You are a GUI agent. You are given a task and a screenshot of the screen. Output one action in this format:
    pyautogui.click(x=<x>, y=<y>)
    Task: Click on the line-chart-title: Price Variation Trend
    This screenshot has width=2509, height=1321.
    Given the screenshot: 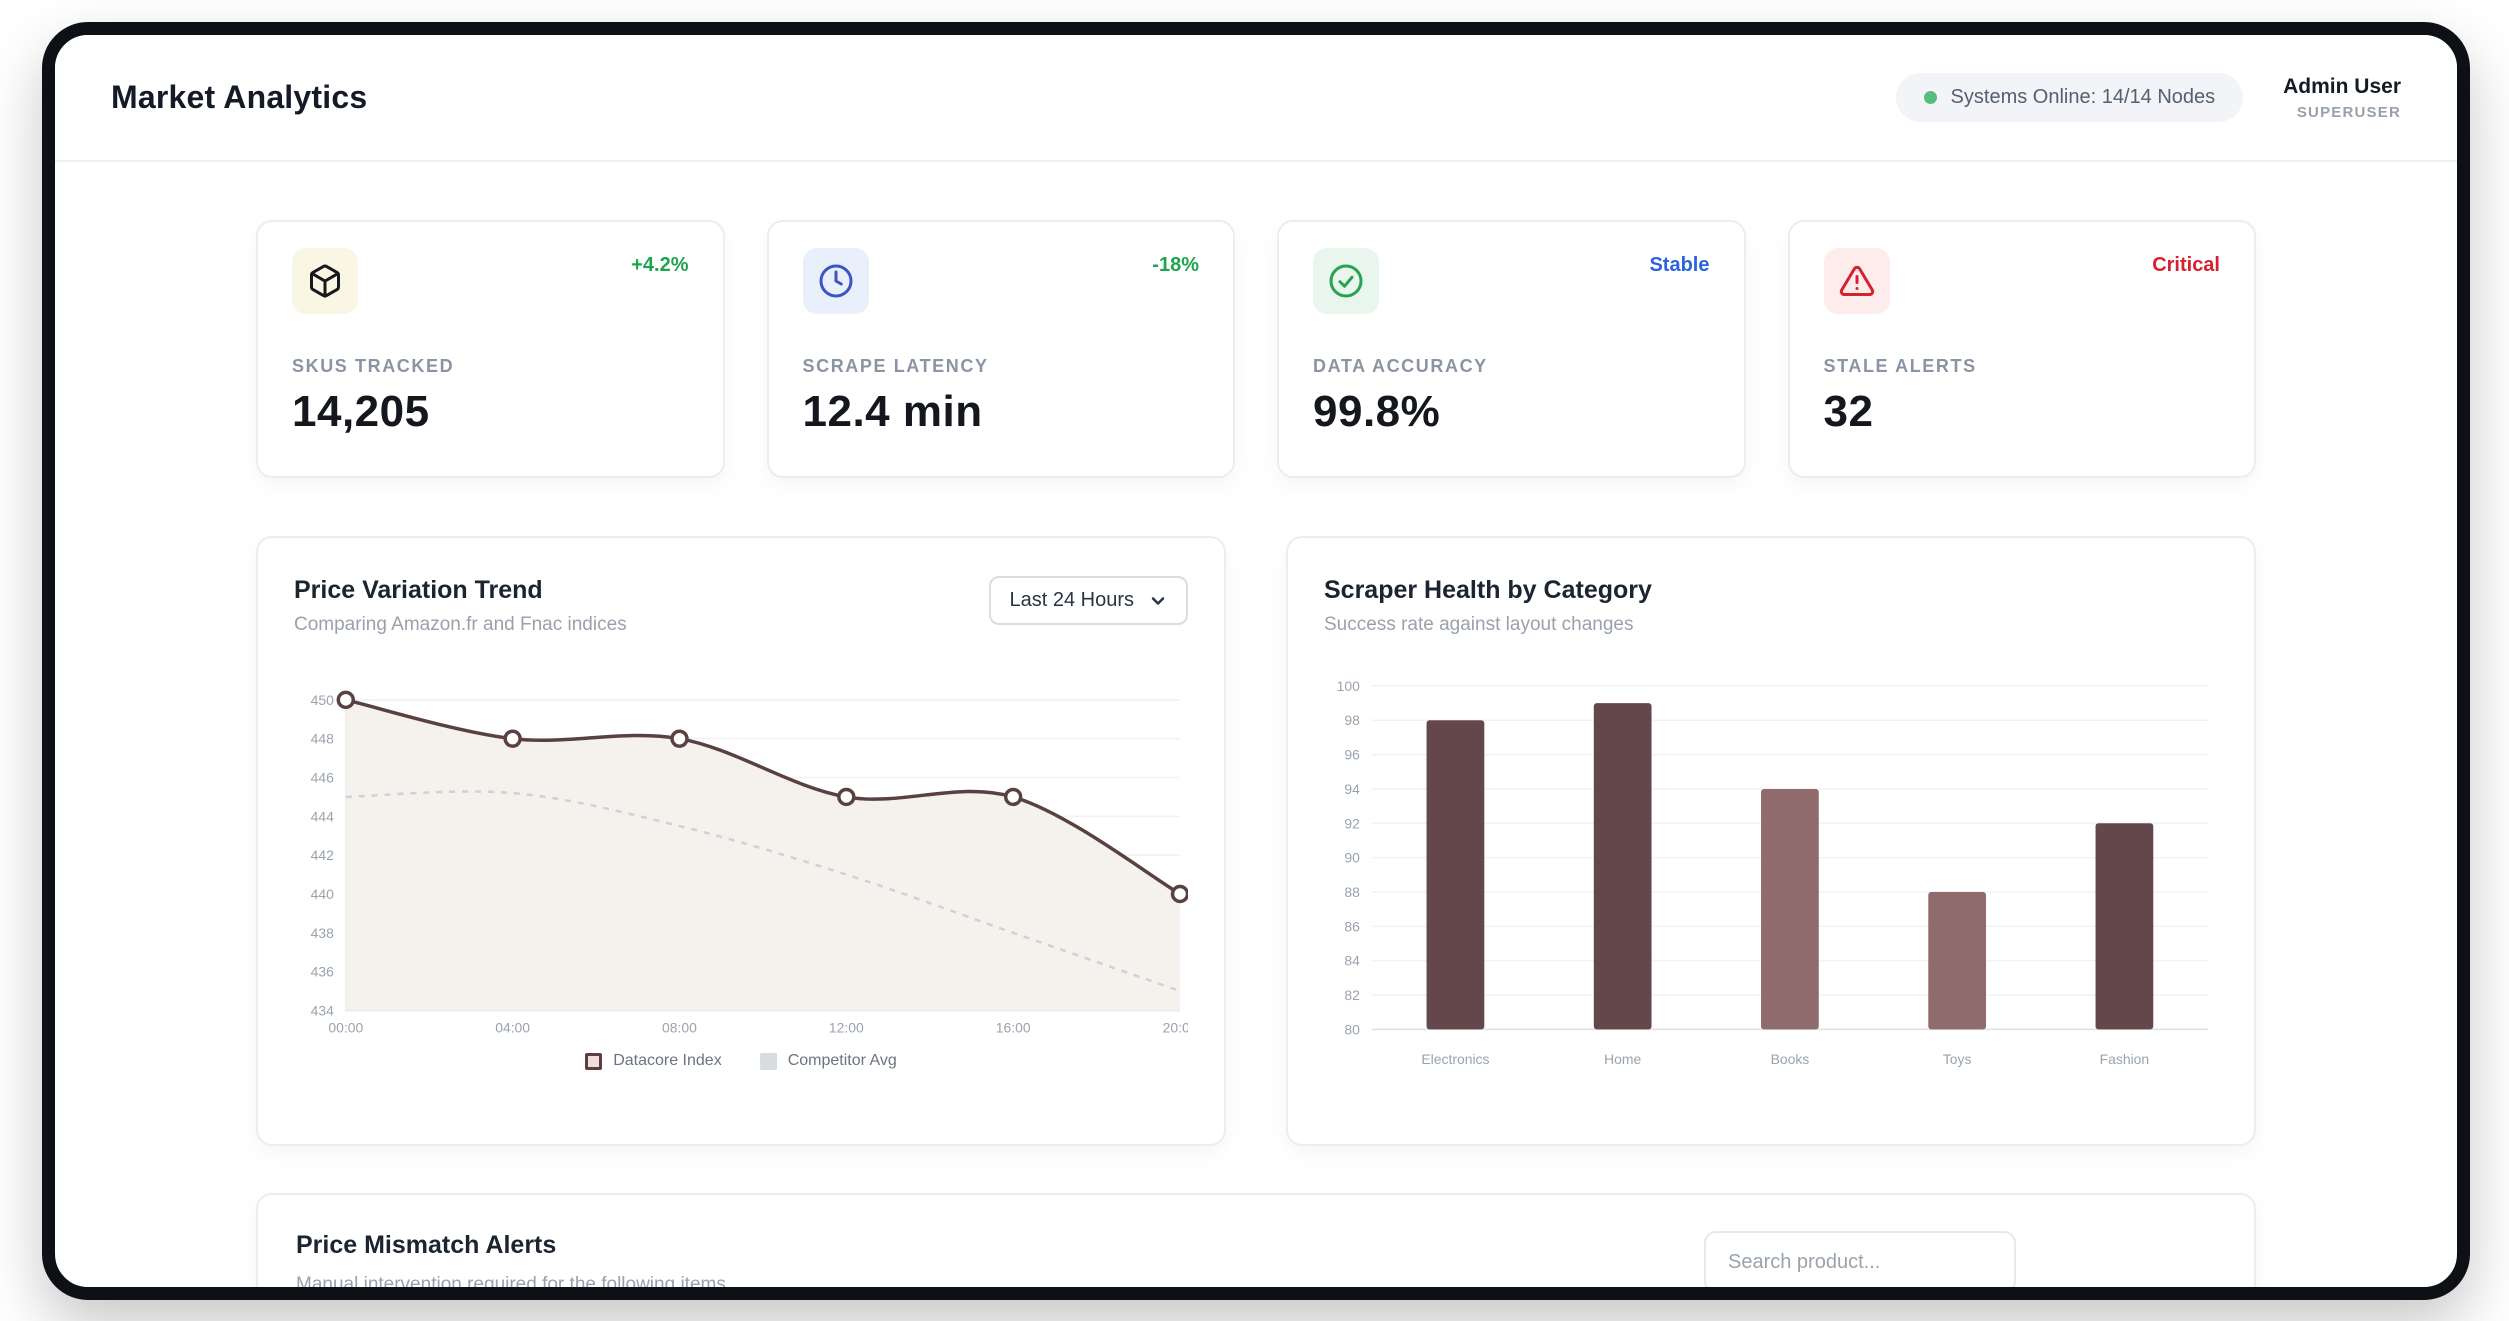 What is the action you would take?
    pyautogui.click(x=418, y=590)
    